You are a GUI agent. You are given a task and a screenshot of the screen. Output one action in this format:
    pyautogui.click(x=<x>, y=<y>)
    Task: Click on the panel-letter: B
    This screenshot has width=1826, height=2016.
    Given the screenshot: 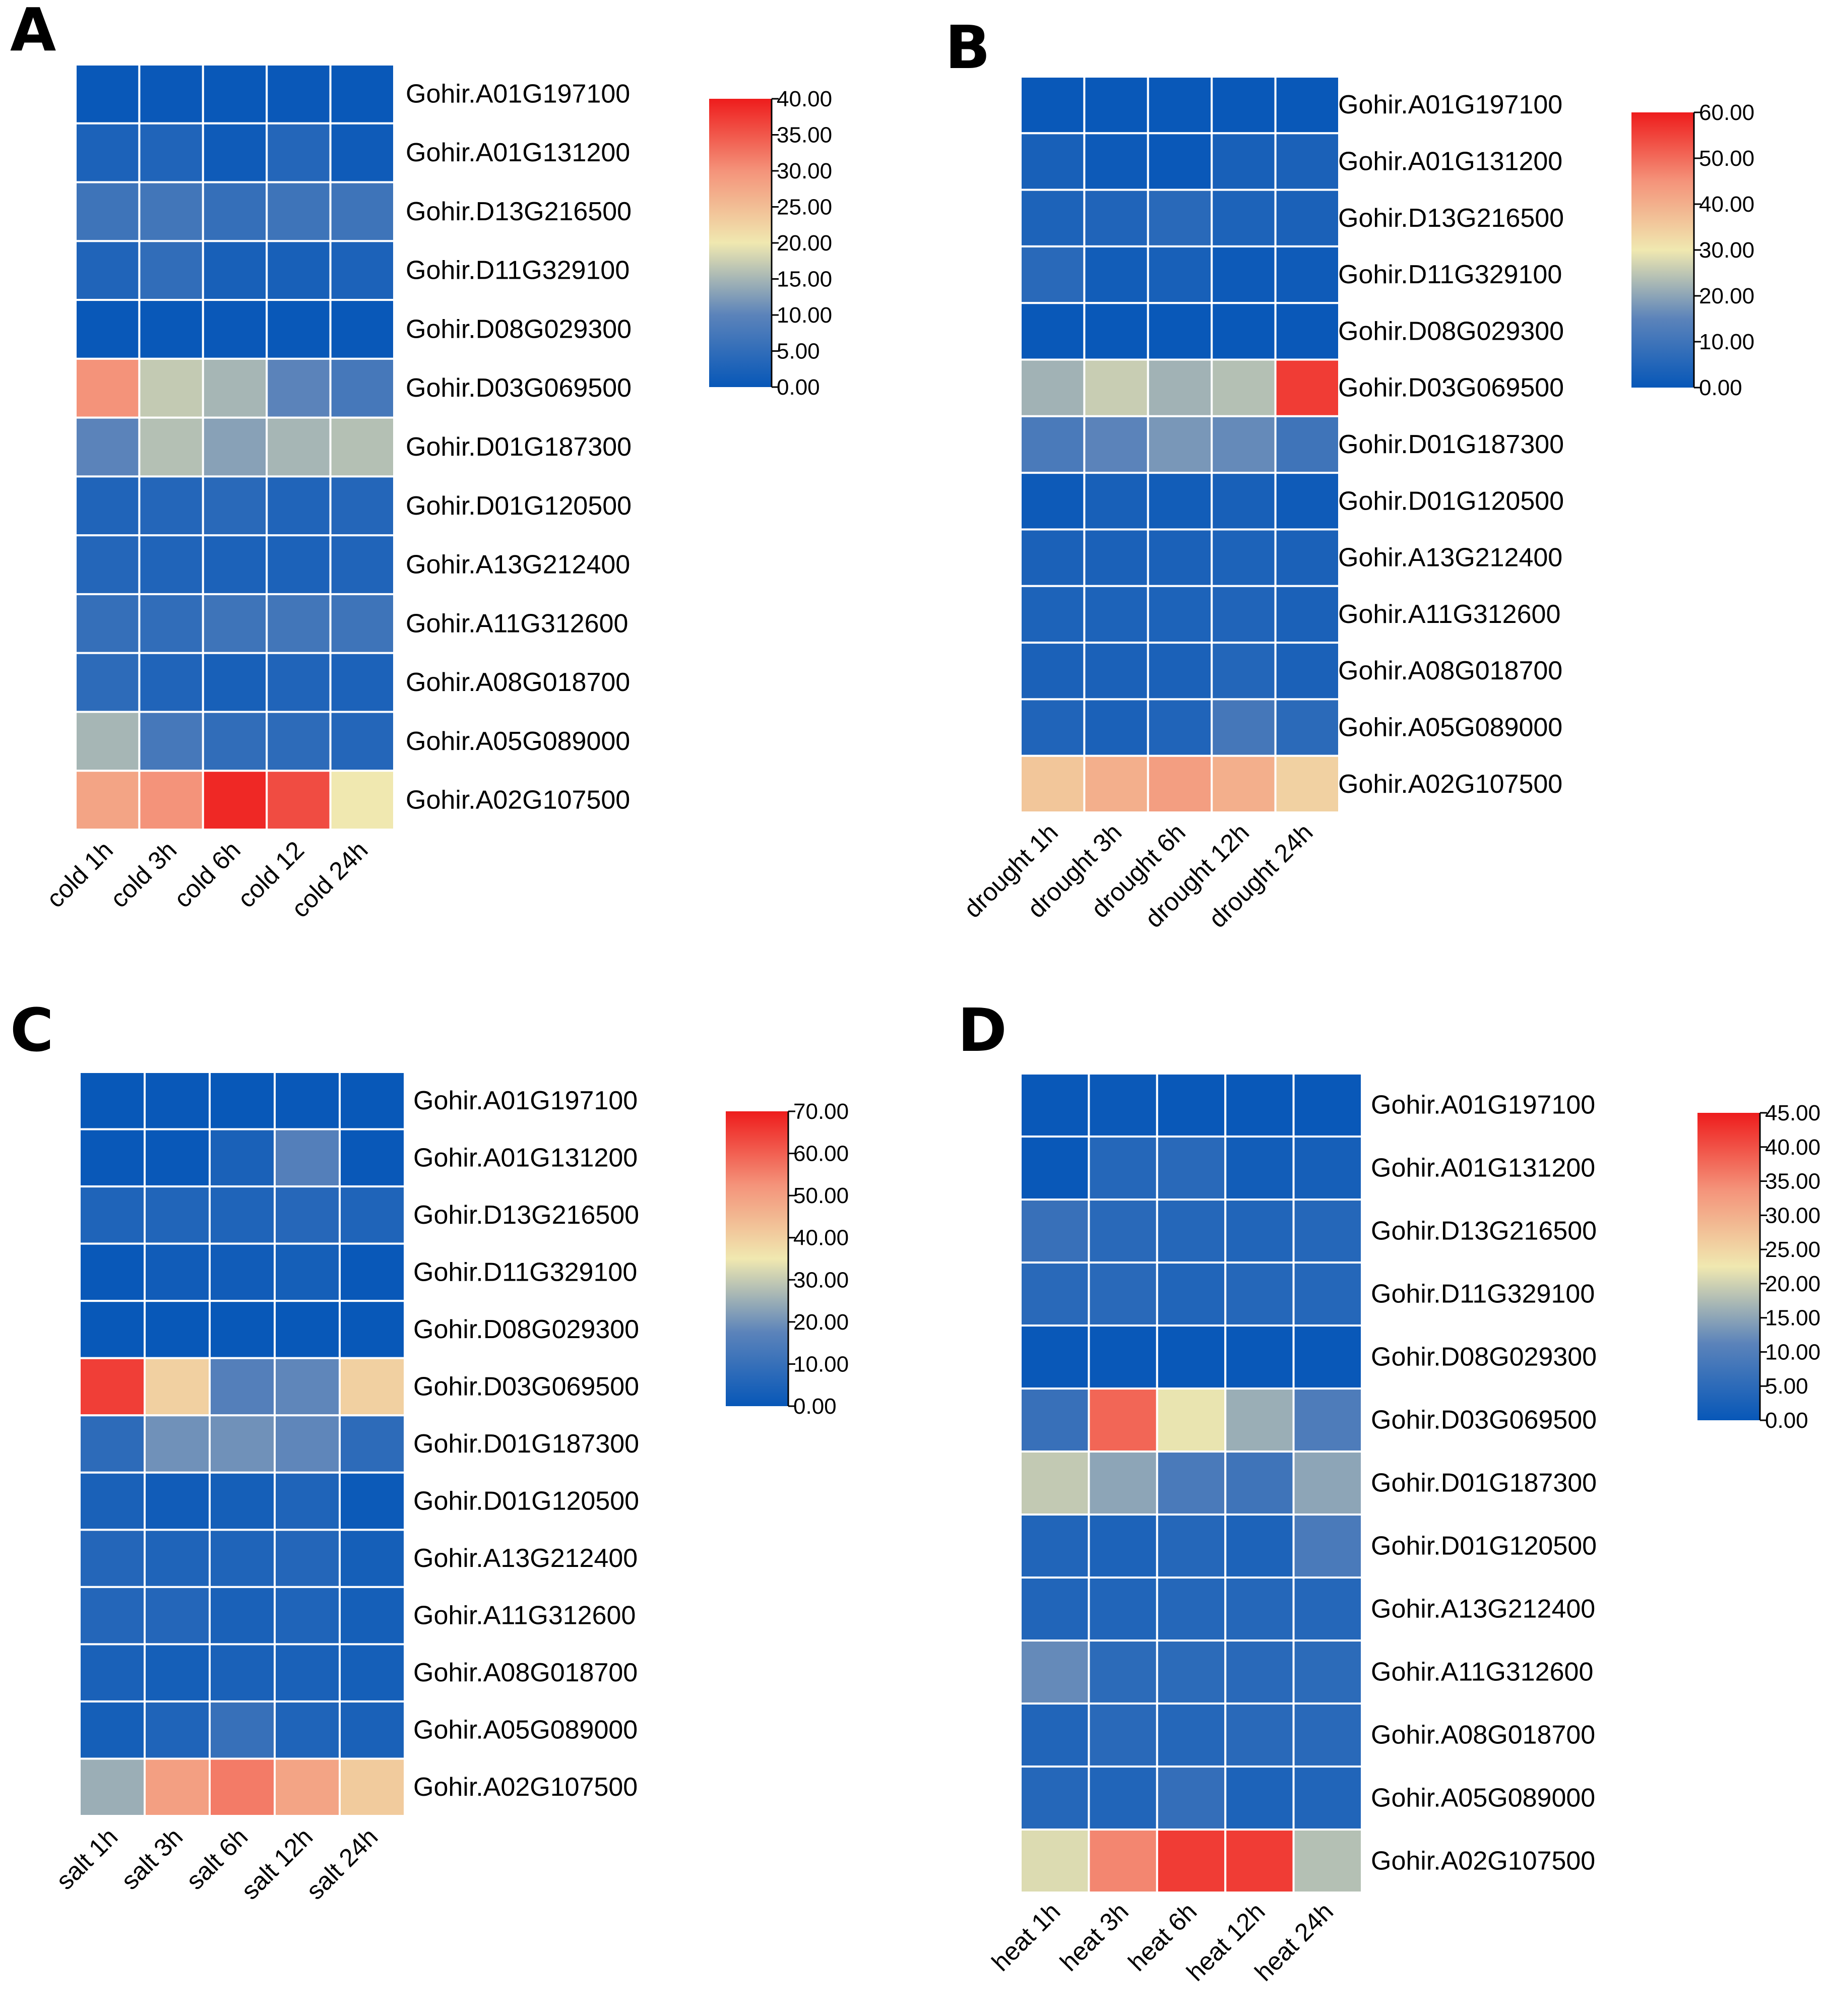 What is the action you would take?
    pyautogui.click(x=967, y=47)
    